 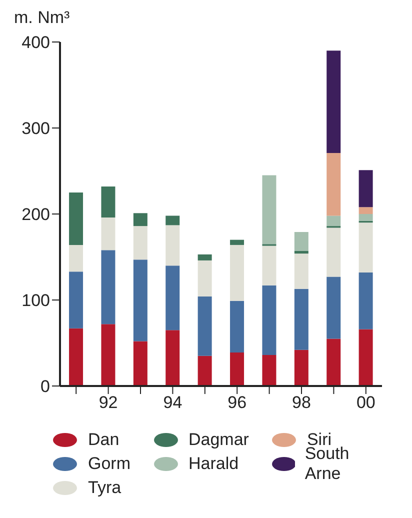 I want to click on x-tick-label: 96, so click(x=237, y=402).